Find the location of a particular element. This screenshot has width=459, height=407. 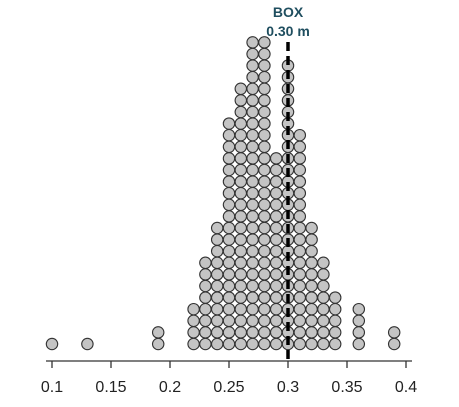

reference-label: BOX is located at coordinates (288, 12).